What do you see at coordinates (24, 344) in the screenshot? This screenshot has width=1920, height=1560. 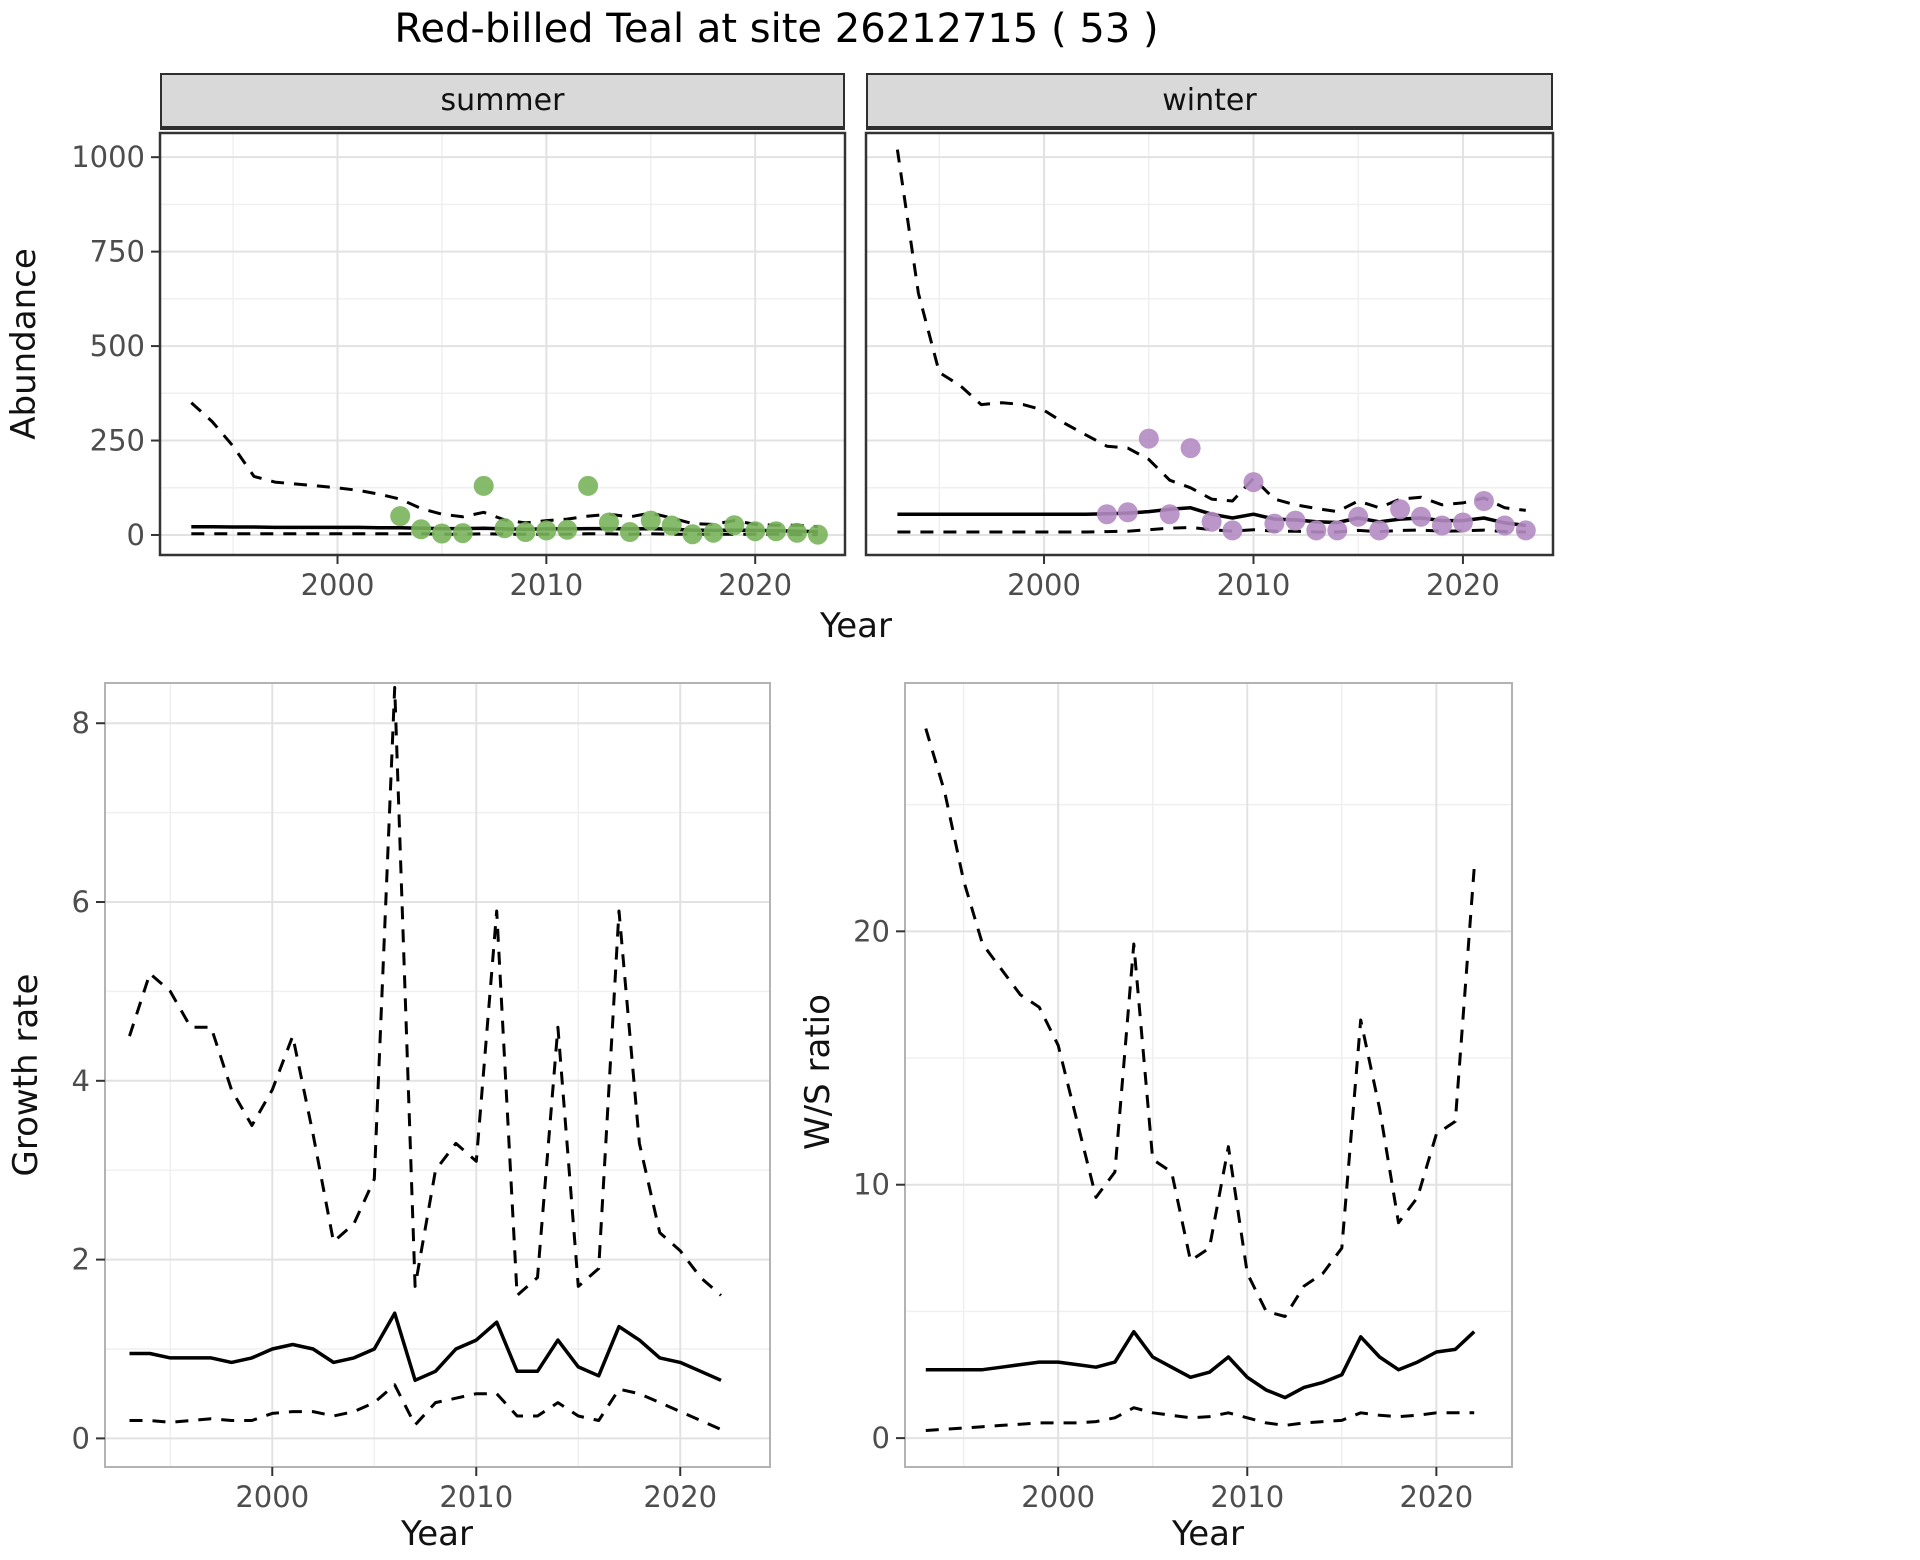 I see `abundance-axis-label: Abundance` at bounding box center [24, 344].